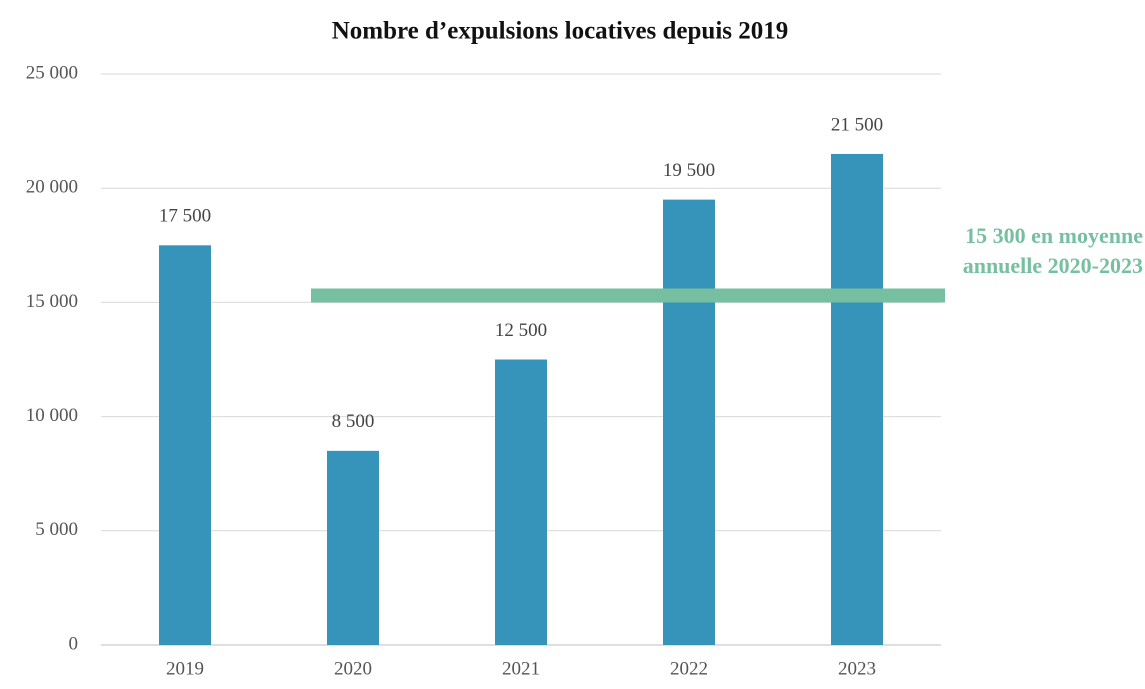 The image size is (1145, 689). I want to click on y-tick-label: 5 000, so click(56, 529).